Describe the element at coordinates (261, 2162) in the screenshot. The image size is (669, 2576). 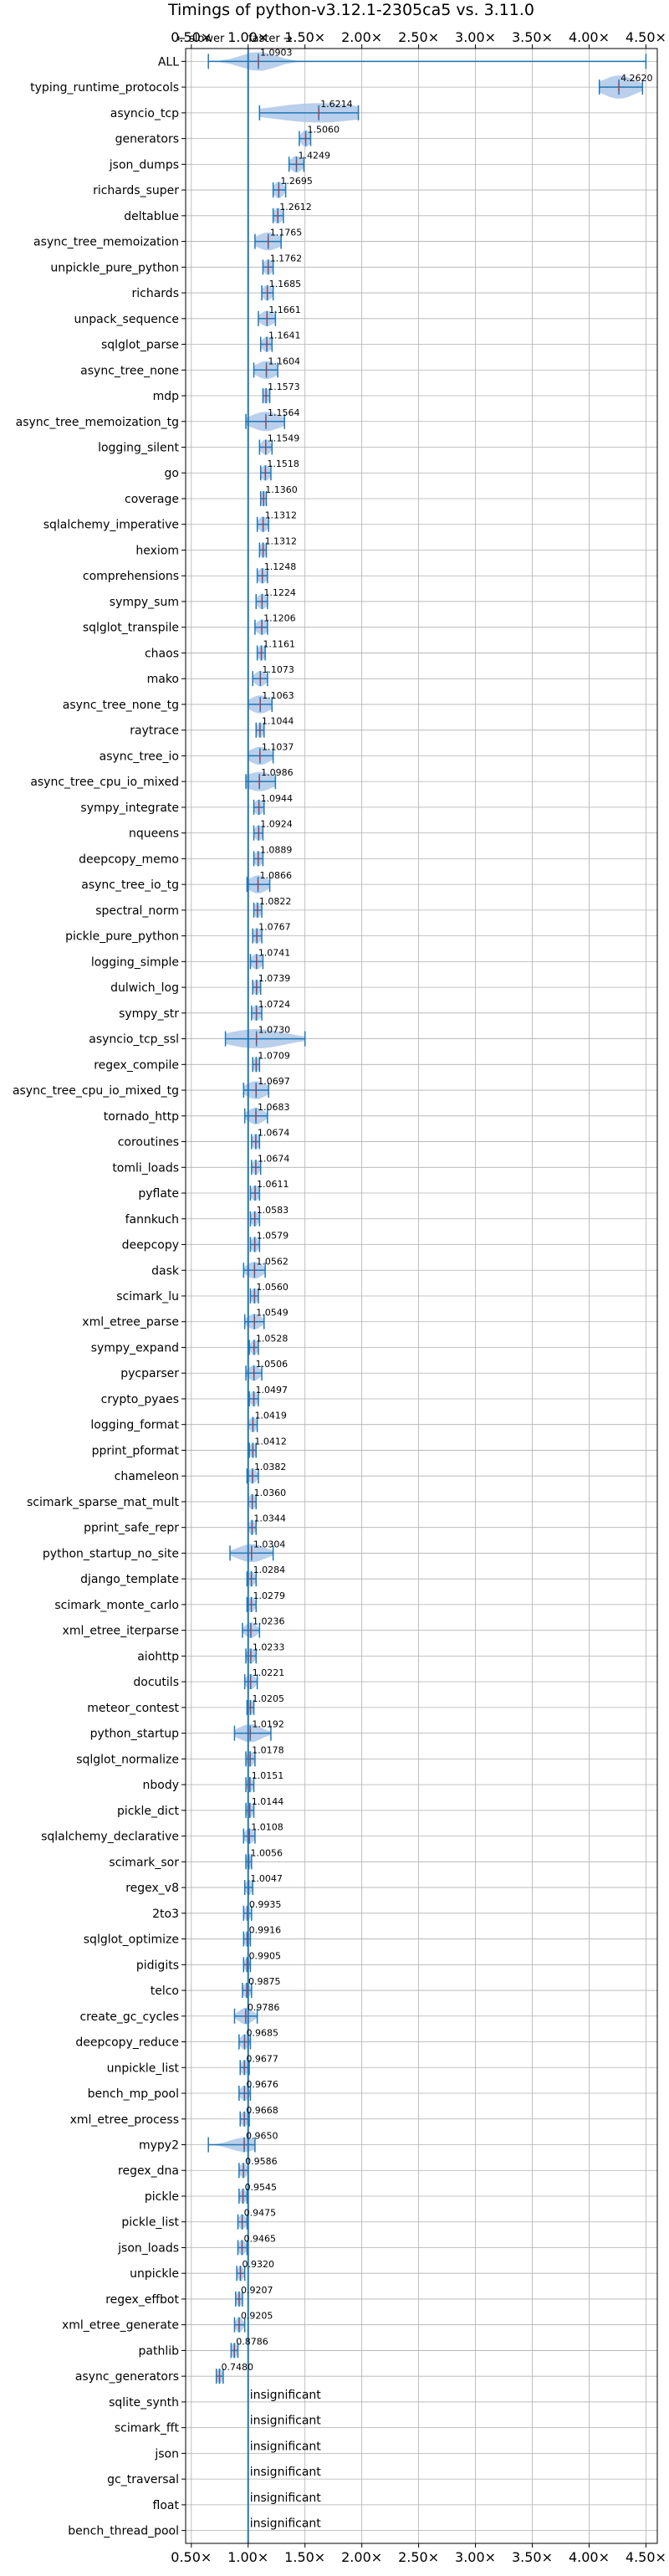
I see `benchmark-value-label: 0.9586` at that location.